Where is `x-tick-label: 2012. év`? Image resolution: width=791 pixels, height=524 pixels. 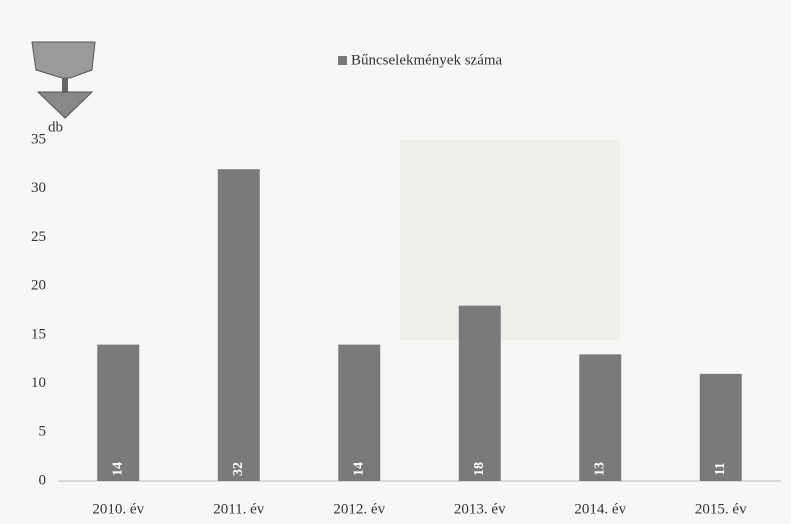
x-tick-label: 2012. év is located at coordinates (359, 509).